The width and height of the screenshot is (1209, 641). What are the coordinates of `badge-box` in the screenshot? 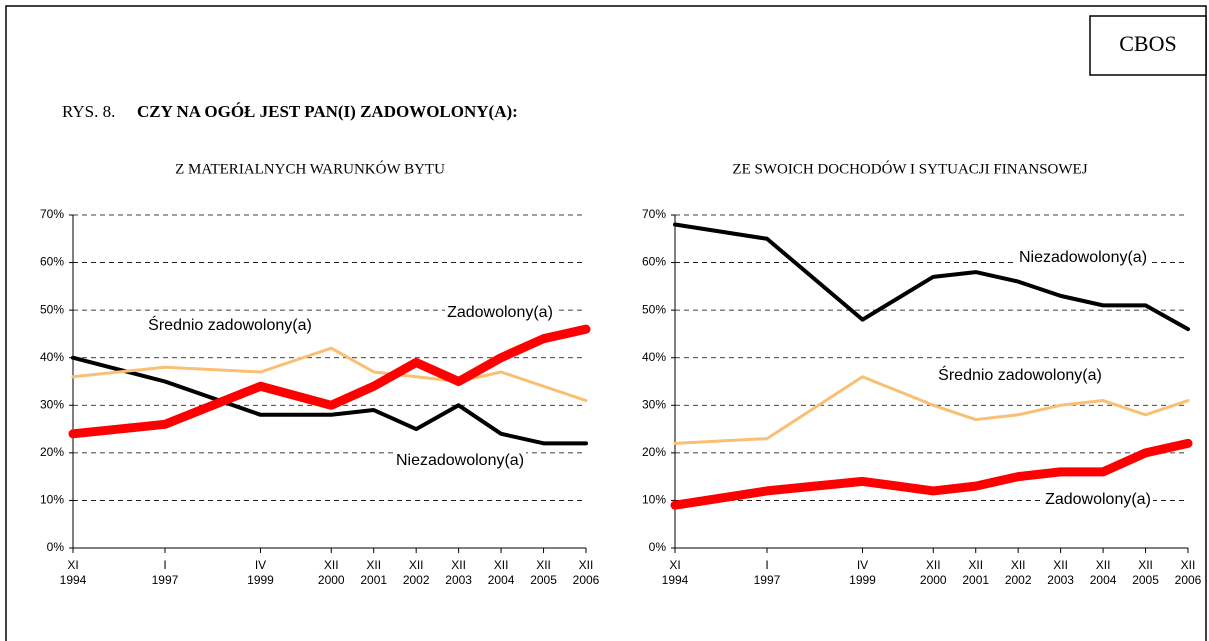 It's located at (1148, 45).